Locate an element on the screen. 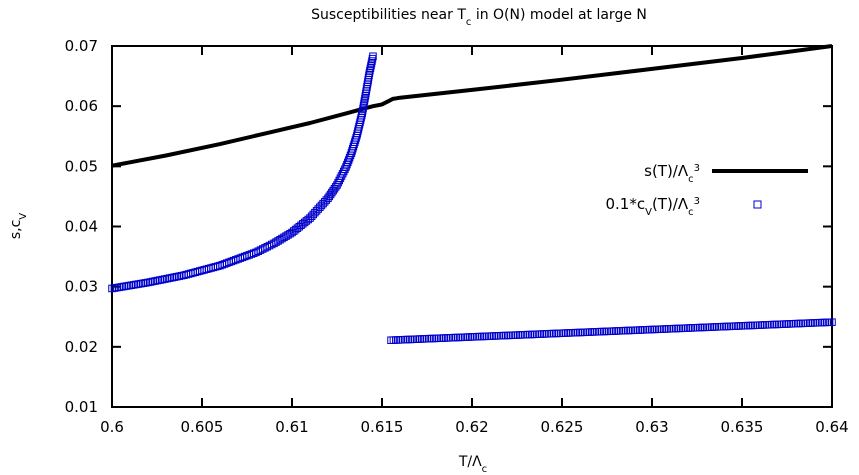 The image size is (859, 475). x-axis-label-subscript: c is located at coordinates (485, 469).